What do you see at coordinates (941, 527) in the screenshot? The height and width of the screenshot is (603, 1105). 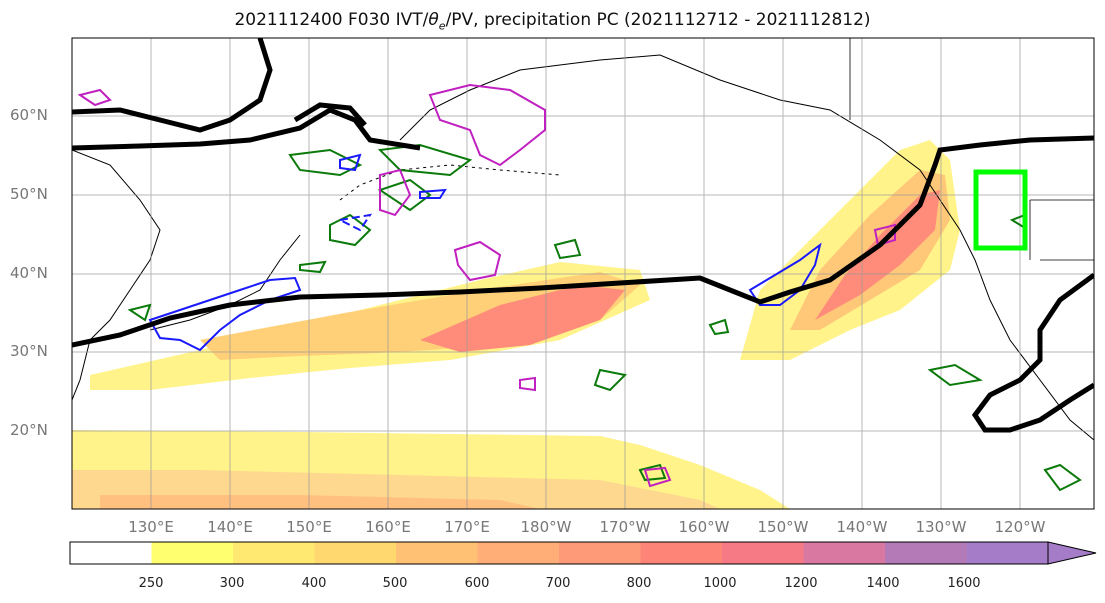 I see `lon-label-130w: 130°W` at bounding box center [941, 527].